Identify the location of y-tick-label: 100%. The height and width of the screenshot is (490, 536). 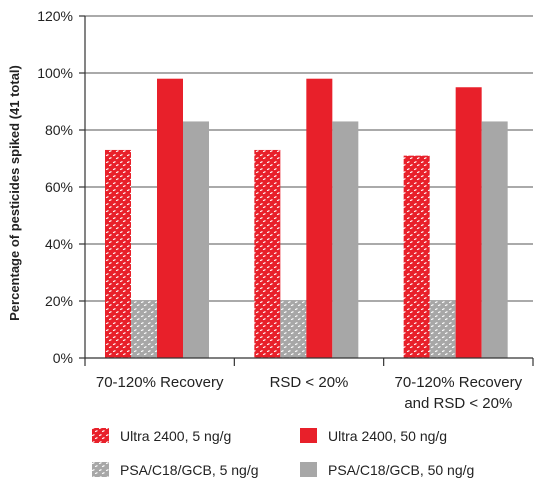
(55, 73).